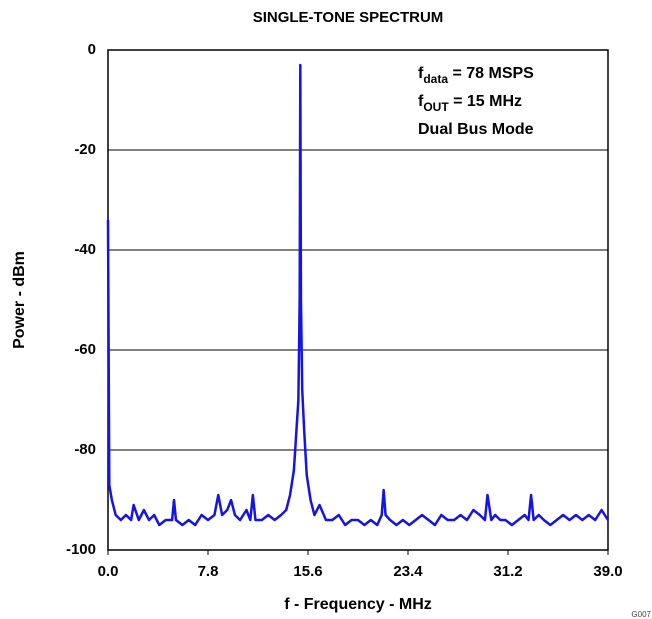 The width and height of the screenshot is (652, 619). Describe the element at coordinates (348, 17) in the screenshot. I see `chart-title: SINGLE-TONE SPECTRUM` at that location.